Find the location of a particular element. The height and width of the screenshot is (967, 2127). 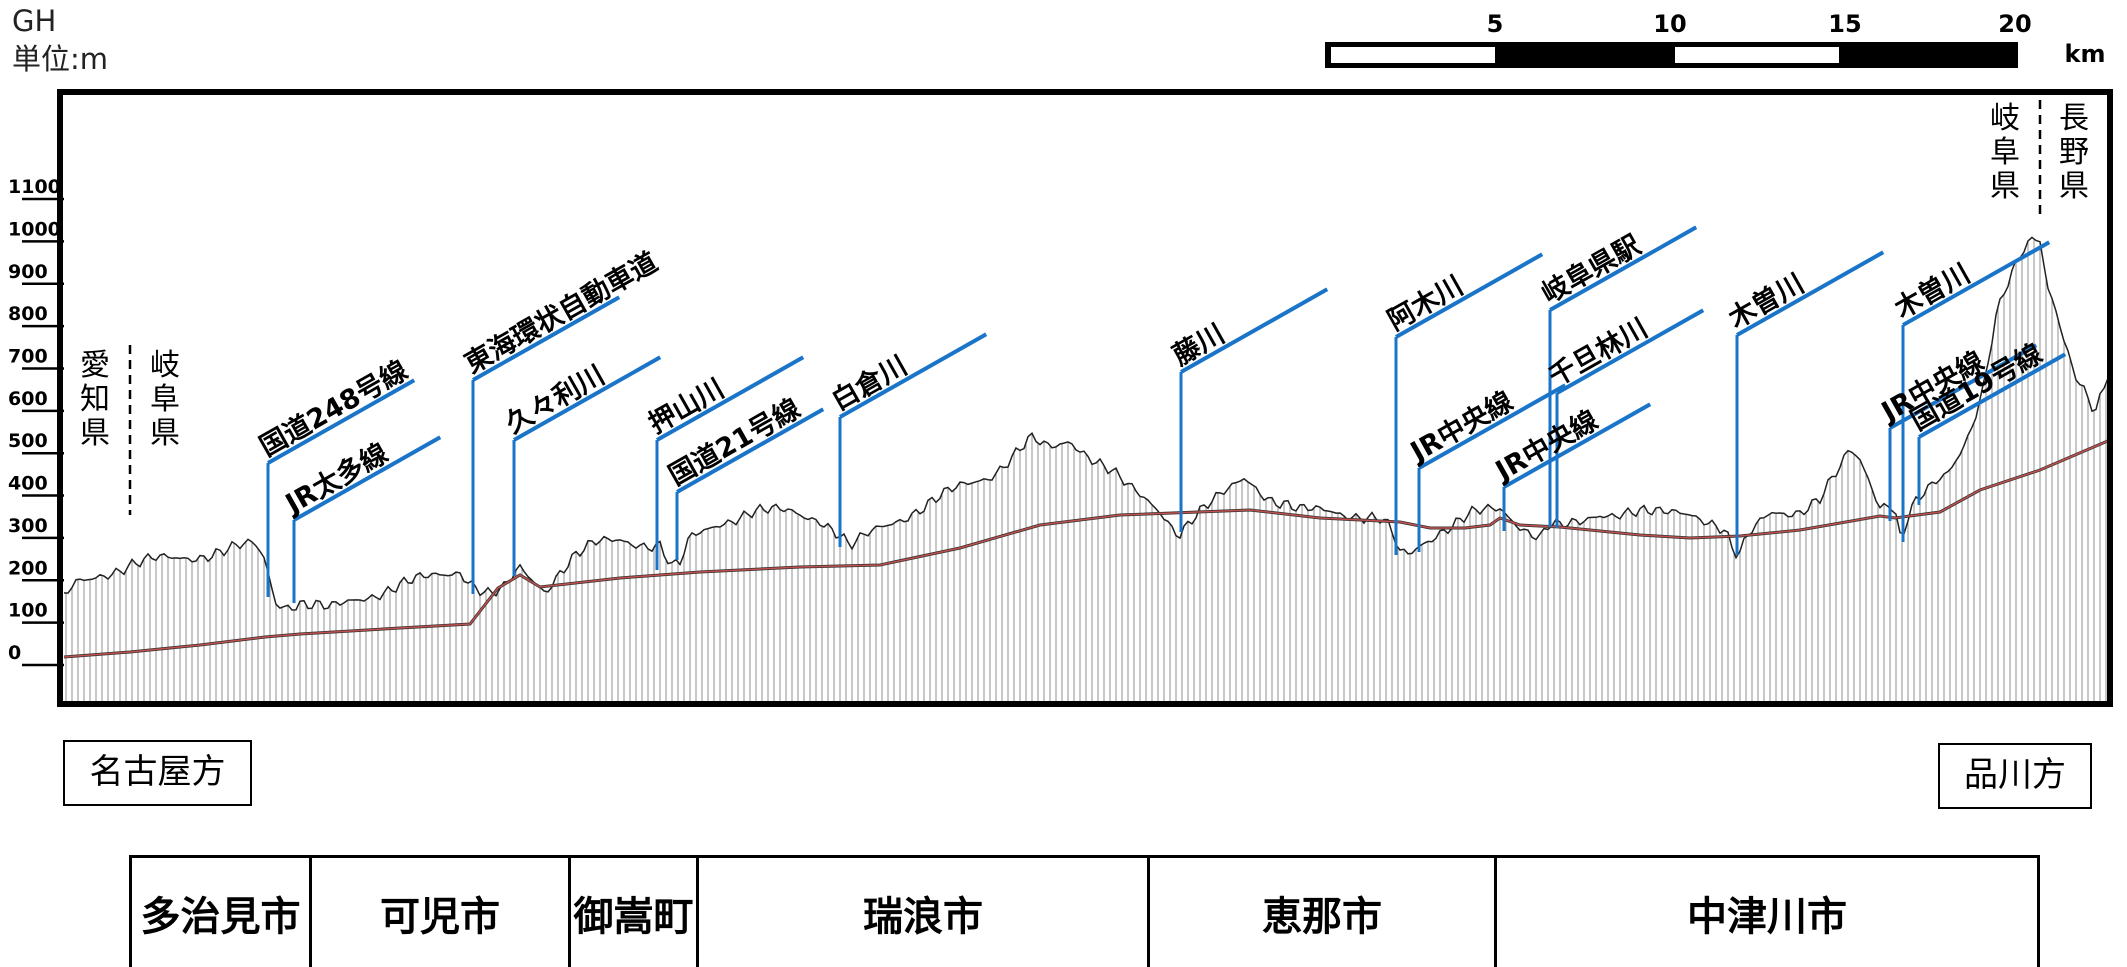

prefecture-label-left: 愛知県 is located at coordinates (95, 399).